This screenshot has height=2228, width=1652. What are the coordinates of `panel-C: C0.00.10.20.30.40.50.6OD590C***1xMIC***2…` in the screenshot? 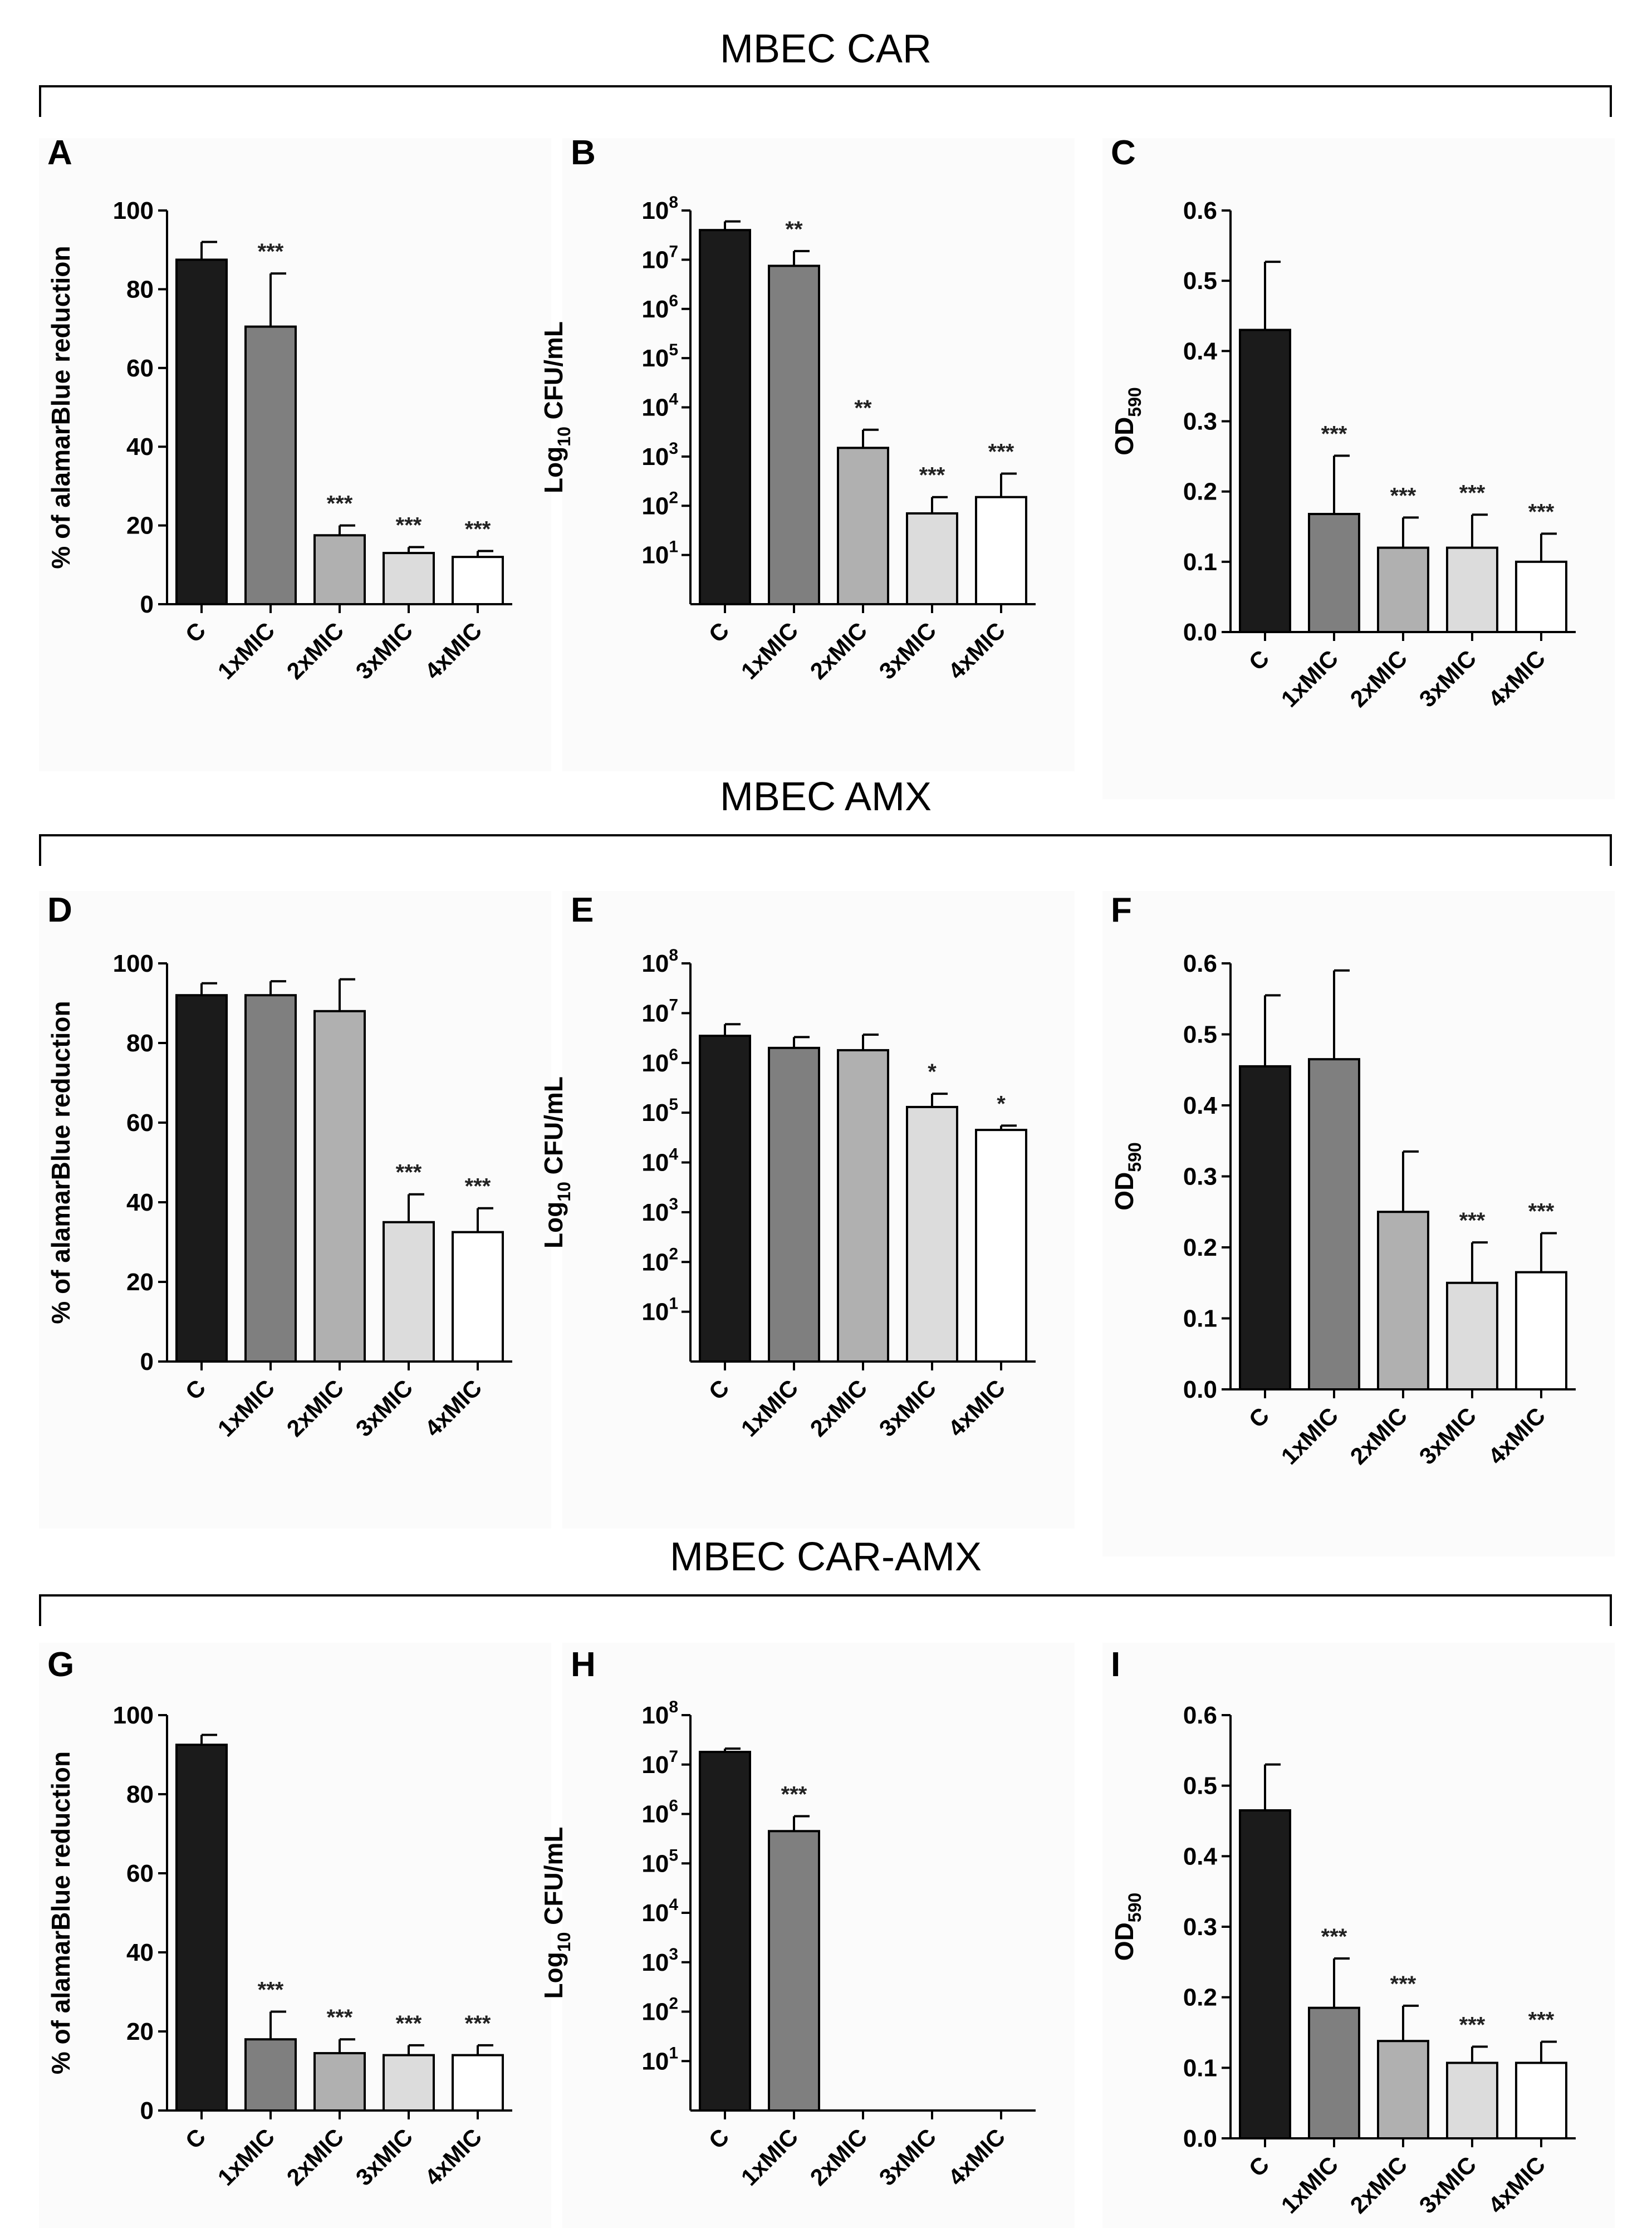 It's located at (1358, 467).